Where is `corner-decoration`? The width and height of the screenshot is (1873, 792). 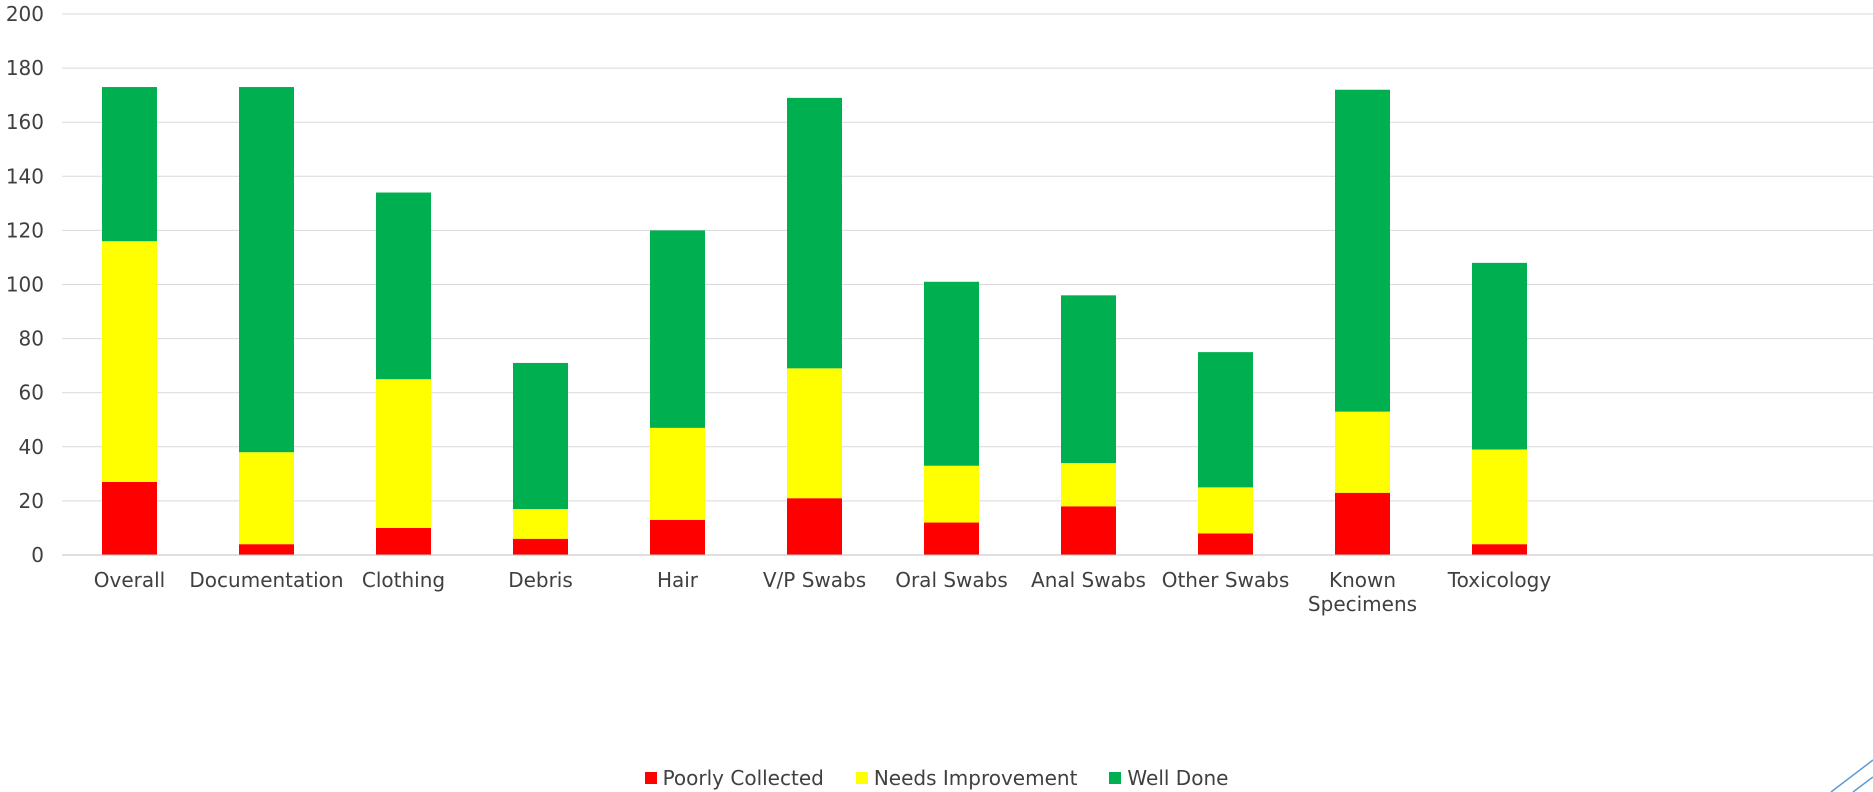 corner-decoration is located at coordinates (1851, 775).